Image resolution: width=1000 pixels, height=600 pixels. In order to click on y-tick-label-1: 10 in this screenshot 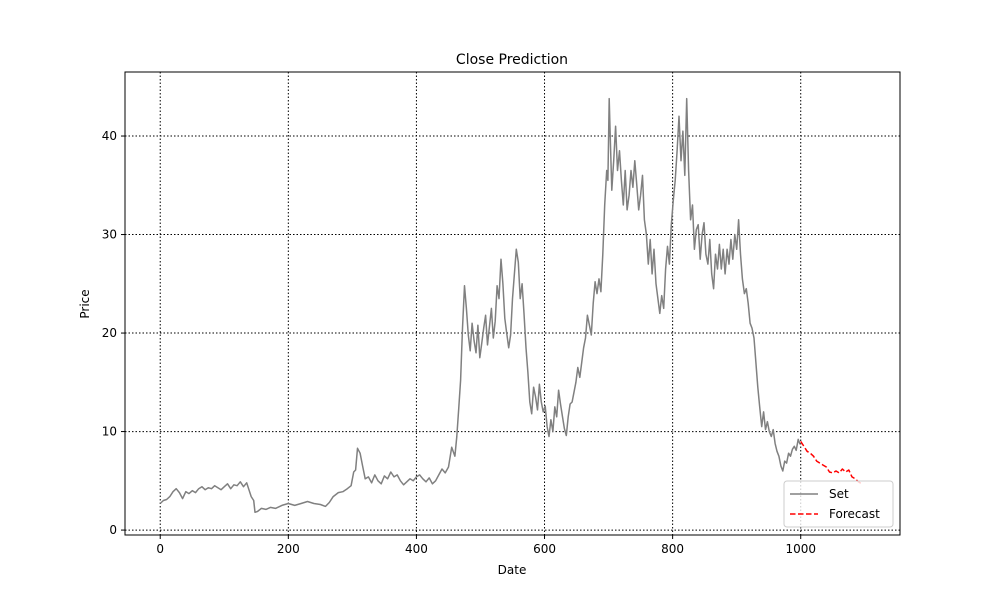, I will do `click(109, 432)`.